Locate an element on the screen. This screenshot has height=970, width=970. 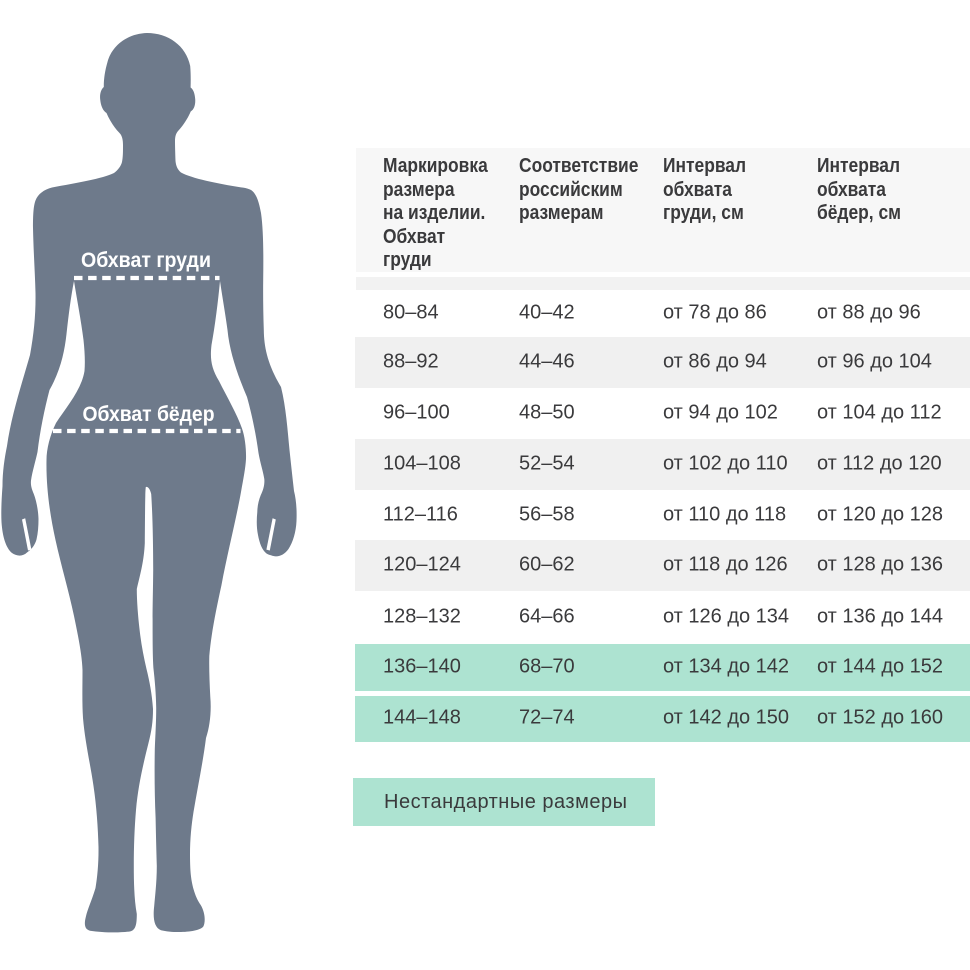
svg-text: Обхват бёдер is located at coordinates (149, 414).